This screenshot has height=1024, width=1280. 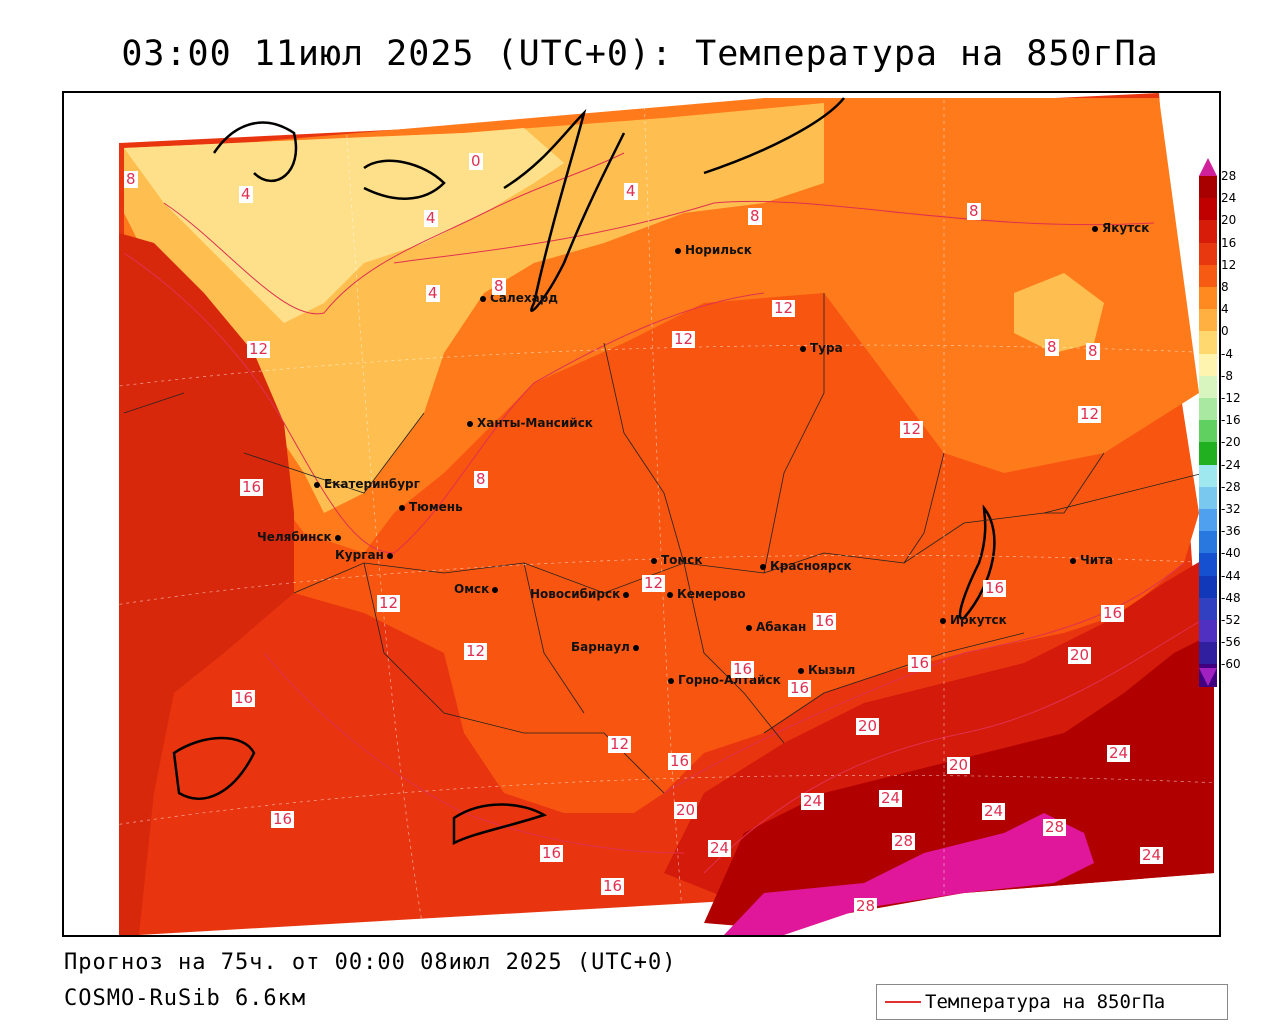 I want to click on legend-label: Температура на 850гПа, so click(x=1045, y=1002).